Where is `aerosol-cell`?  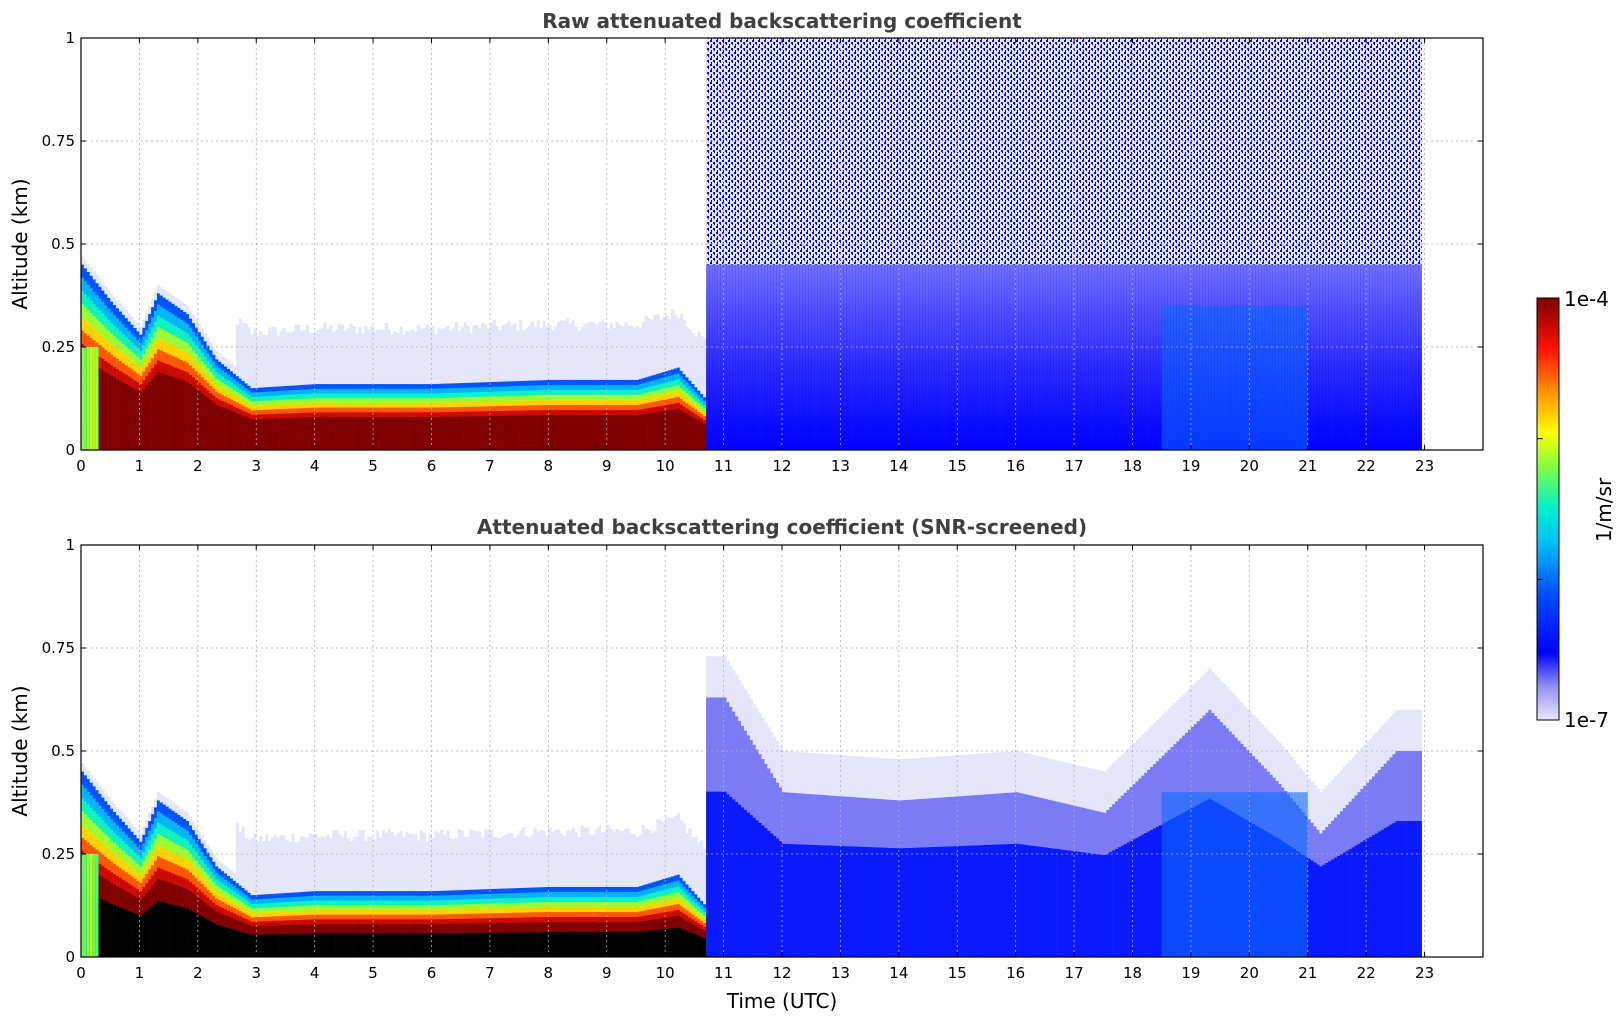
aerosol-cell is located at coordinates (1198, 377).